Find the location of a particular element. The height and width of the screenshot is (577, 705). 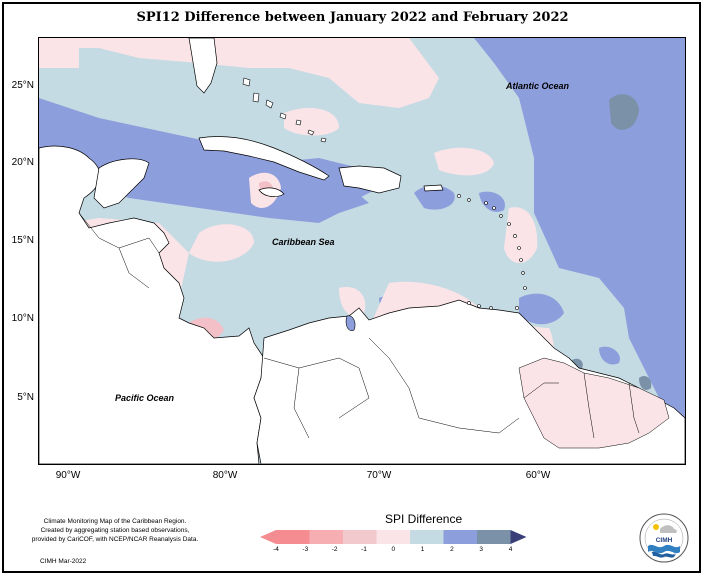

legend-tick-label: 4 is located at coordinates (510, 549).